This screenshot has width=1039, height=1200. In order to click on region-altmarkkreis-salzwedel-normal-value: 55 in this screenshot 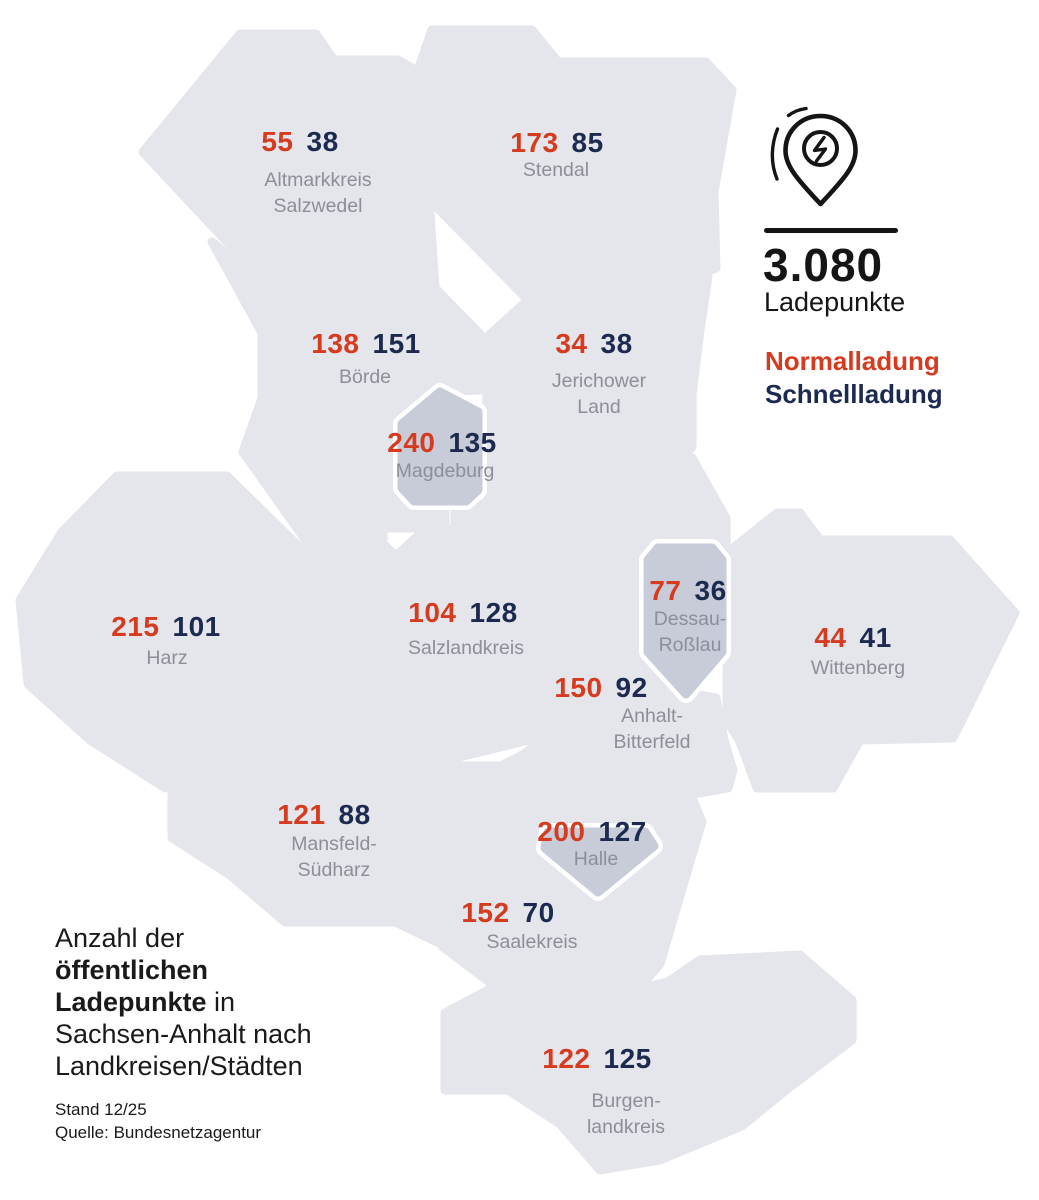, I will do `click(277, 141)`.